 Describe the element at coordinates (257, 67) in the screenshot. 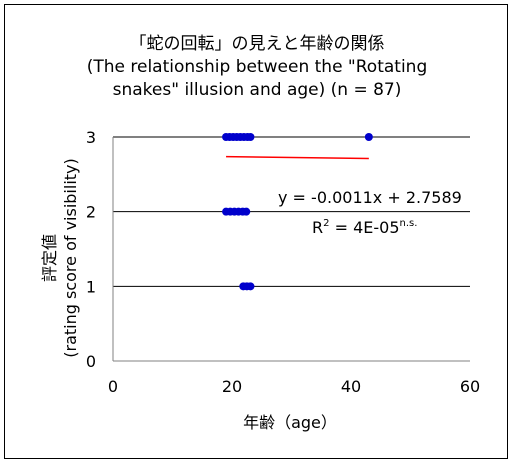

I see `chart-title-line-2: (The relationship between the "Rotating` at that location.